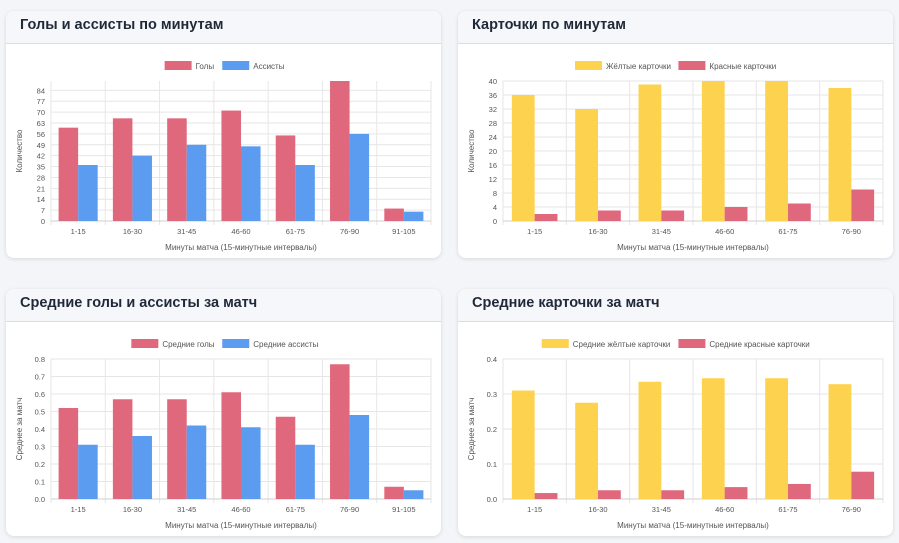 The image size is (899, 543). Describe the element at coordinates (41, 167) in the screenshot. I see `y-tick-label: 35` at that location.